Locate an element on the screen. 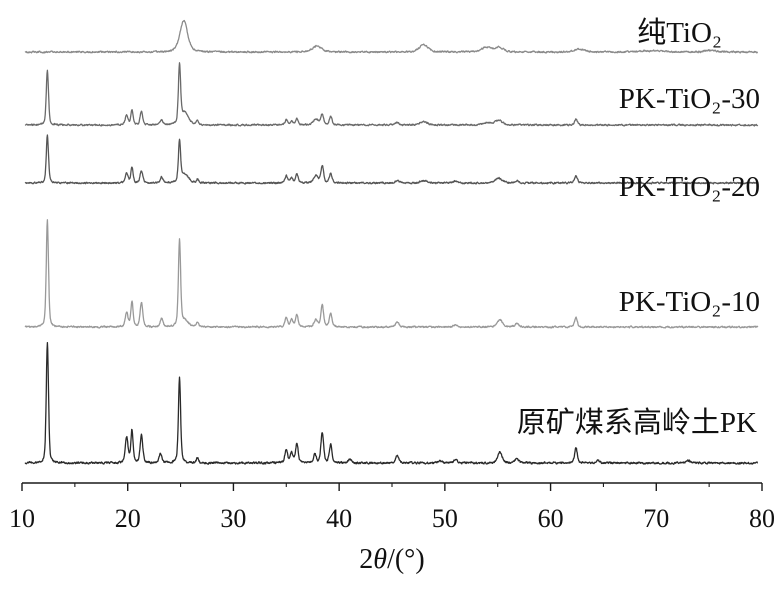 The height and width of the screenshot is (590, 783). series-label-2: PK-TiO₂-30 is located at coordinates (689, 99).